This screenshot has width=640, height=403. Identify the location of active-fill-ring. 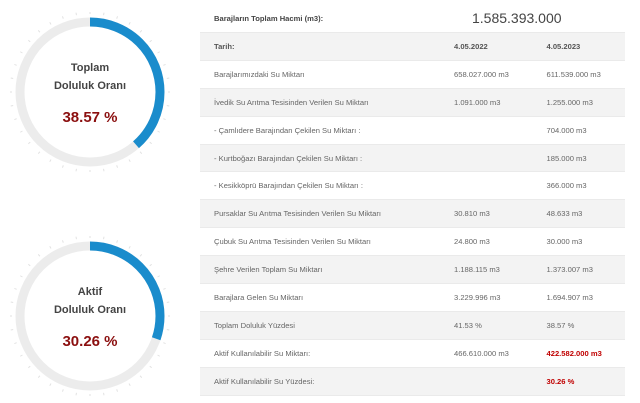
(90, 316).